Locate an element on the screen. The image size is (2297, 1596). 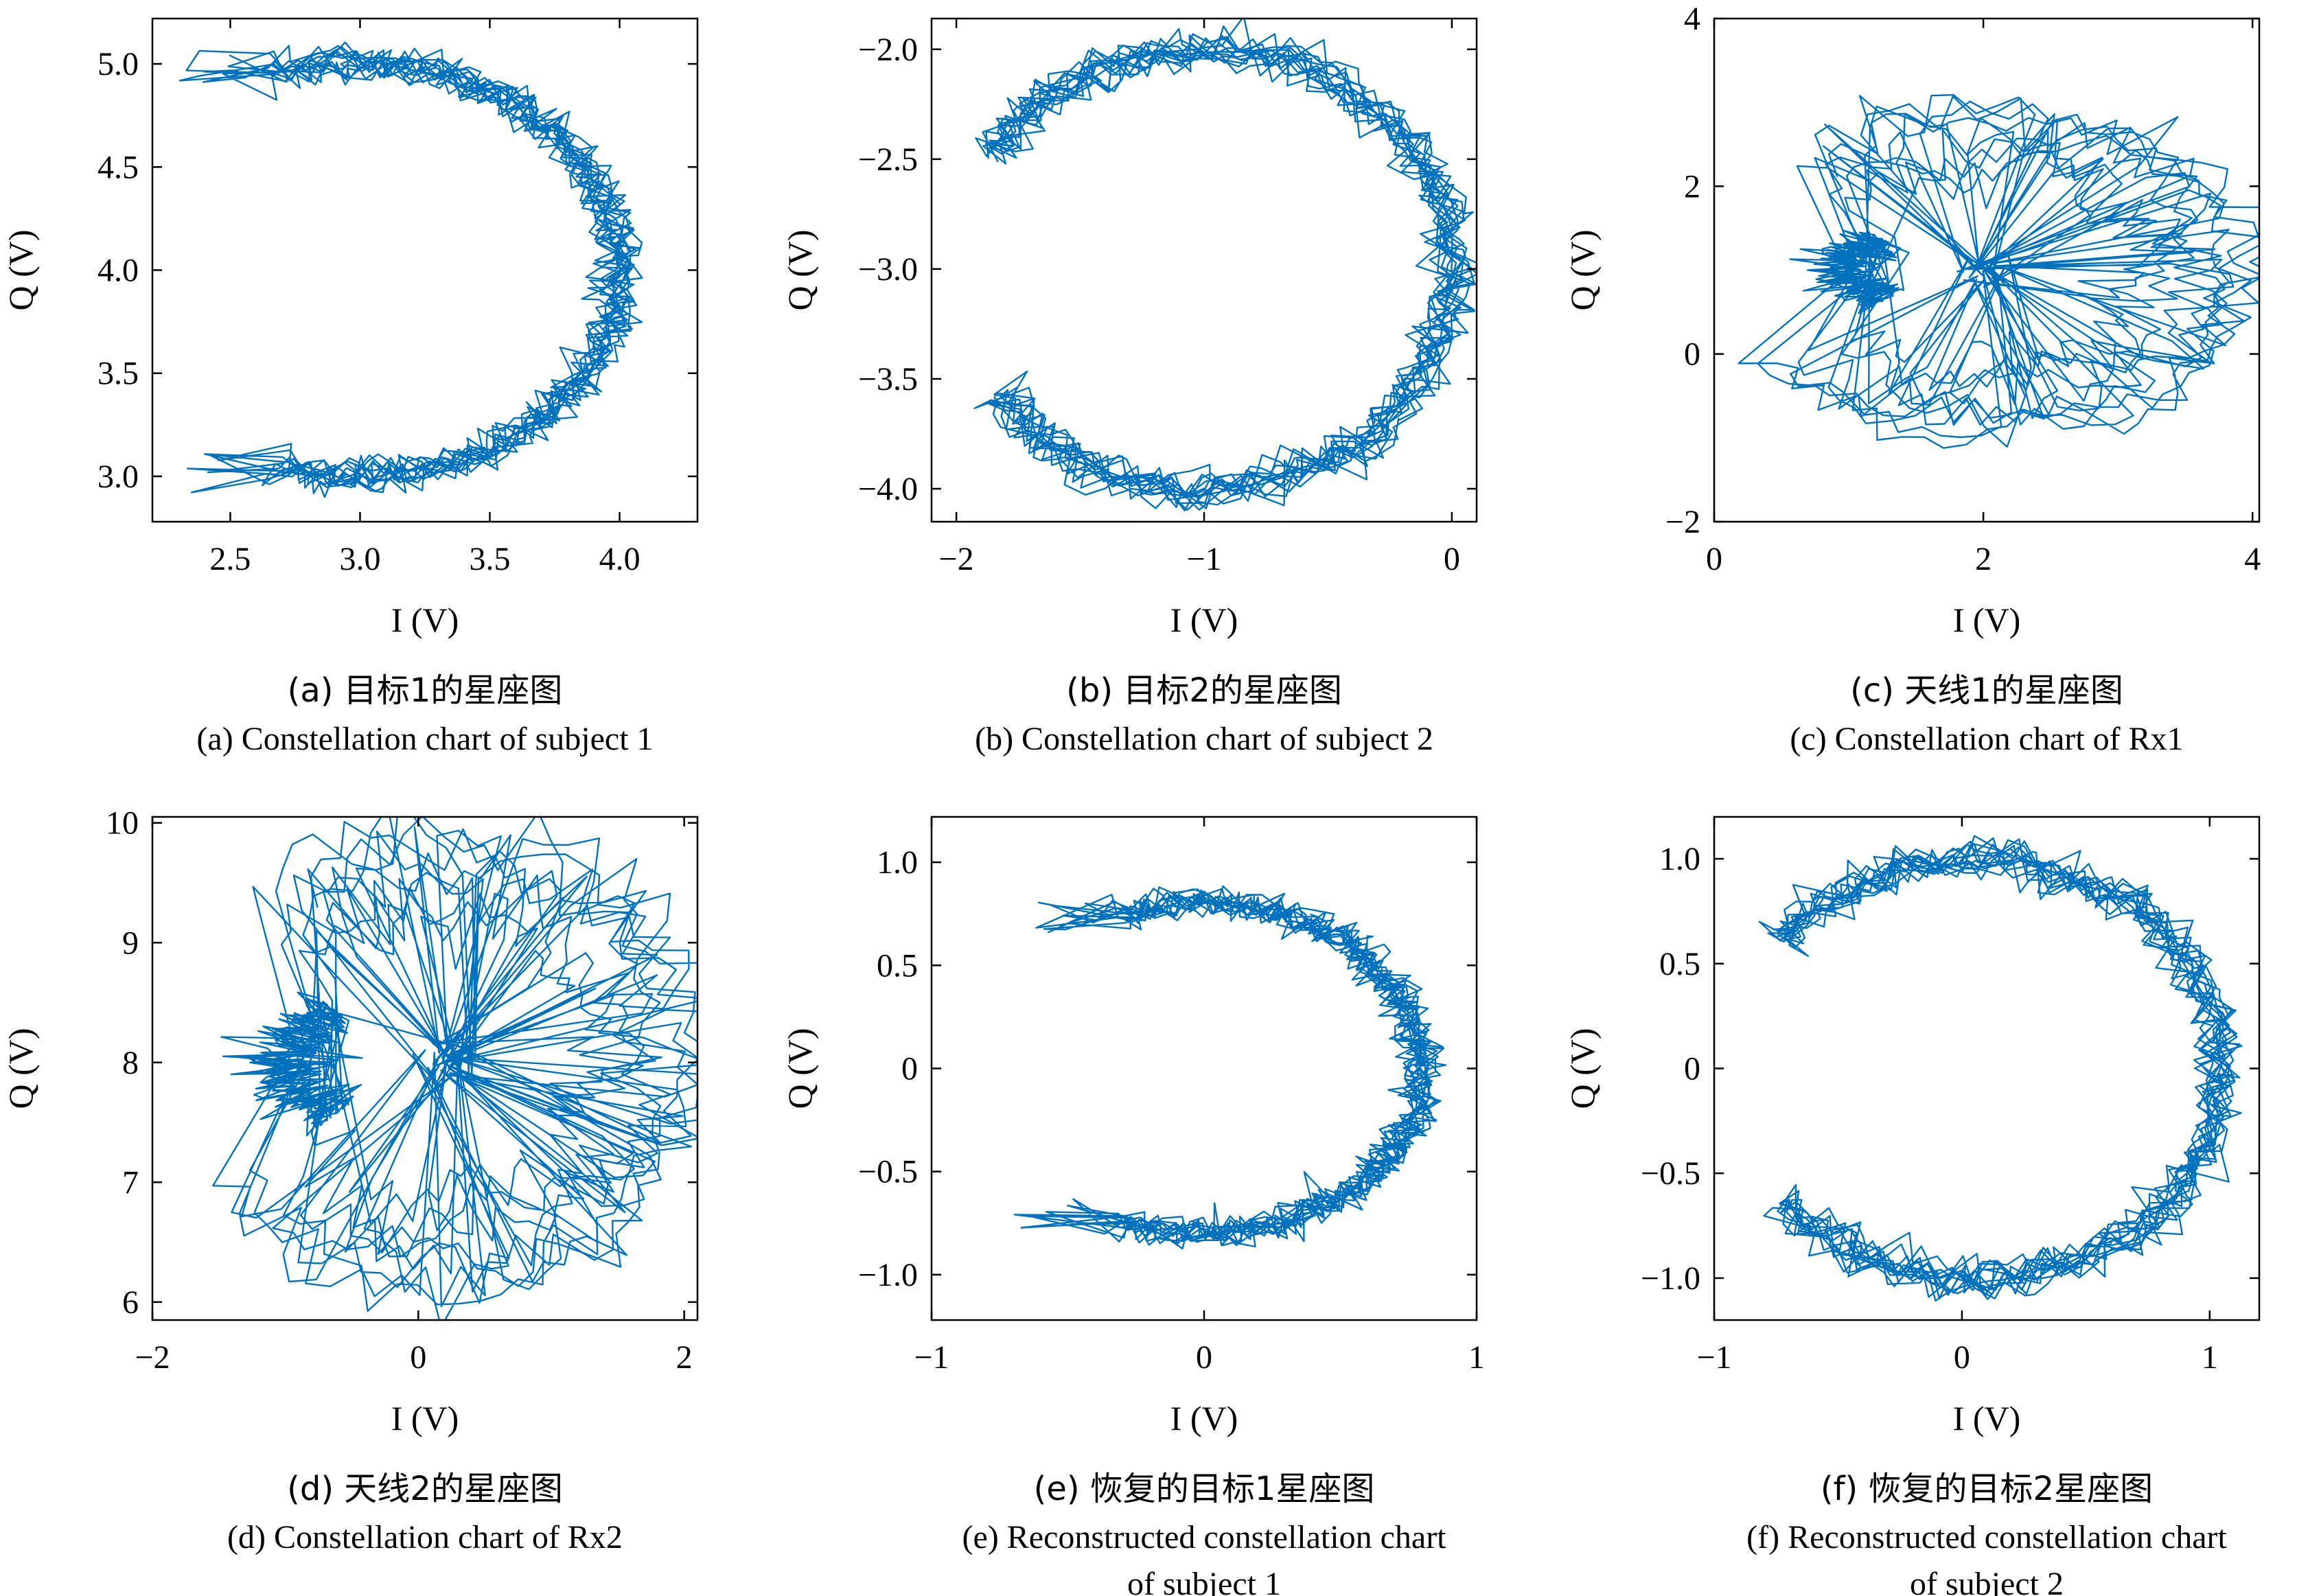
x-tick-label: 2.5 is located at coordinates (230, 559).